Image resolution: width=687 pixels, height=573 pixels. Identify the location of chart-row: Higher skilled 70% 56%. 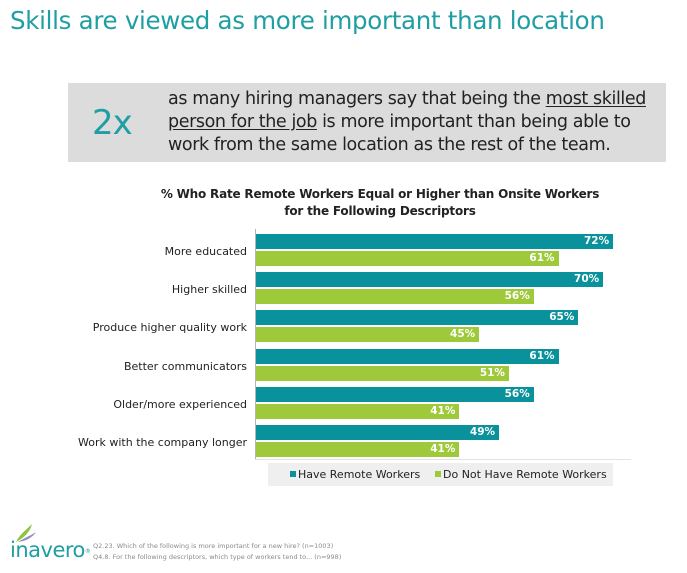
(343, 291).